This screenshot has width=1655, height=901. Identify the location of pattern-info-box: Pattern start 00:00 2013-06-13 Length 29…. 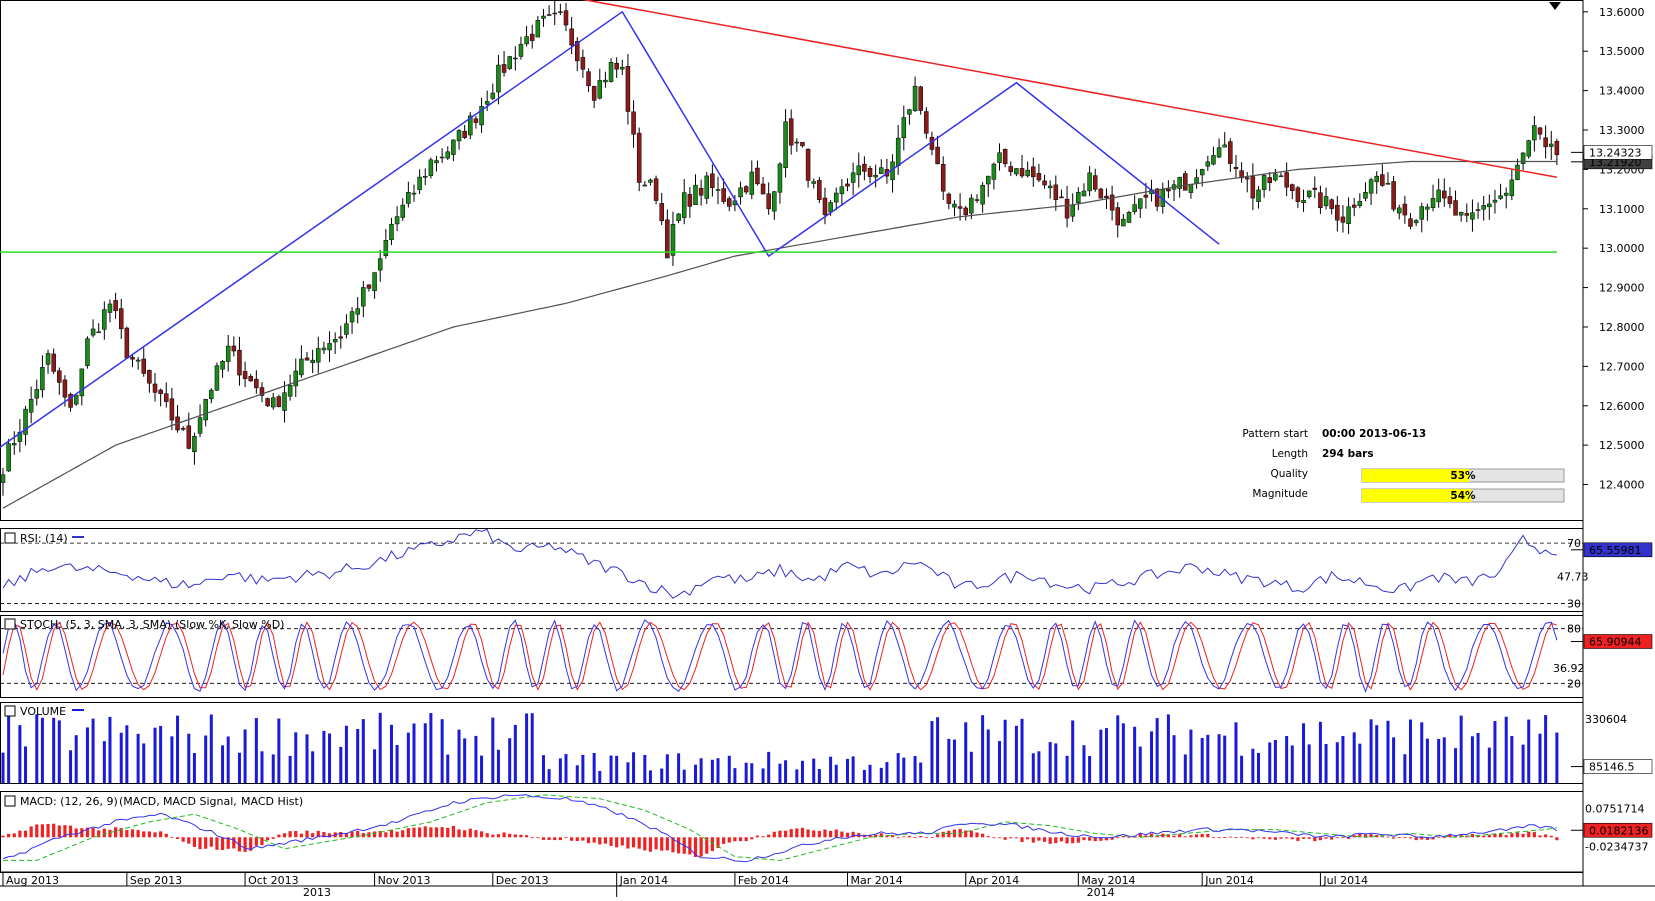
(1403, 465).